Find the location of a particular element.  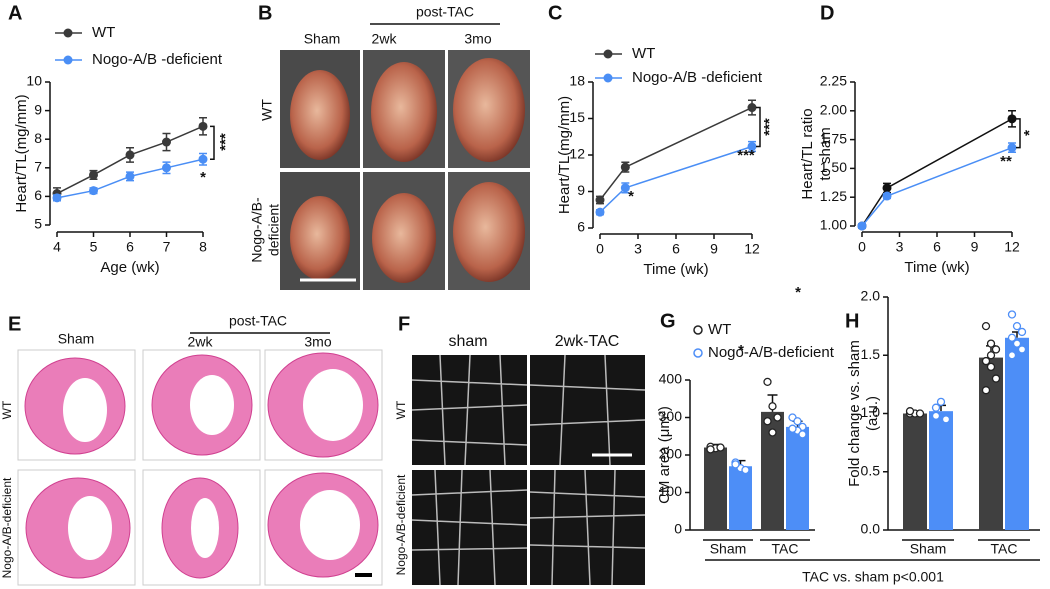

histology-grid is located at coordinates (200, 467).